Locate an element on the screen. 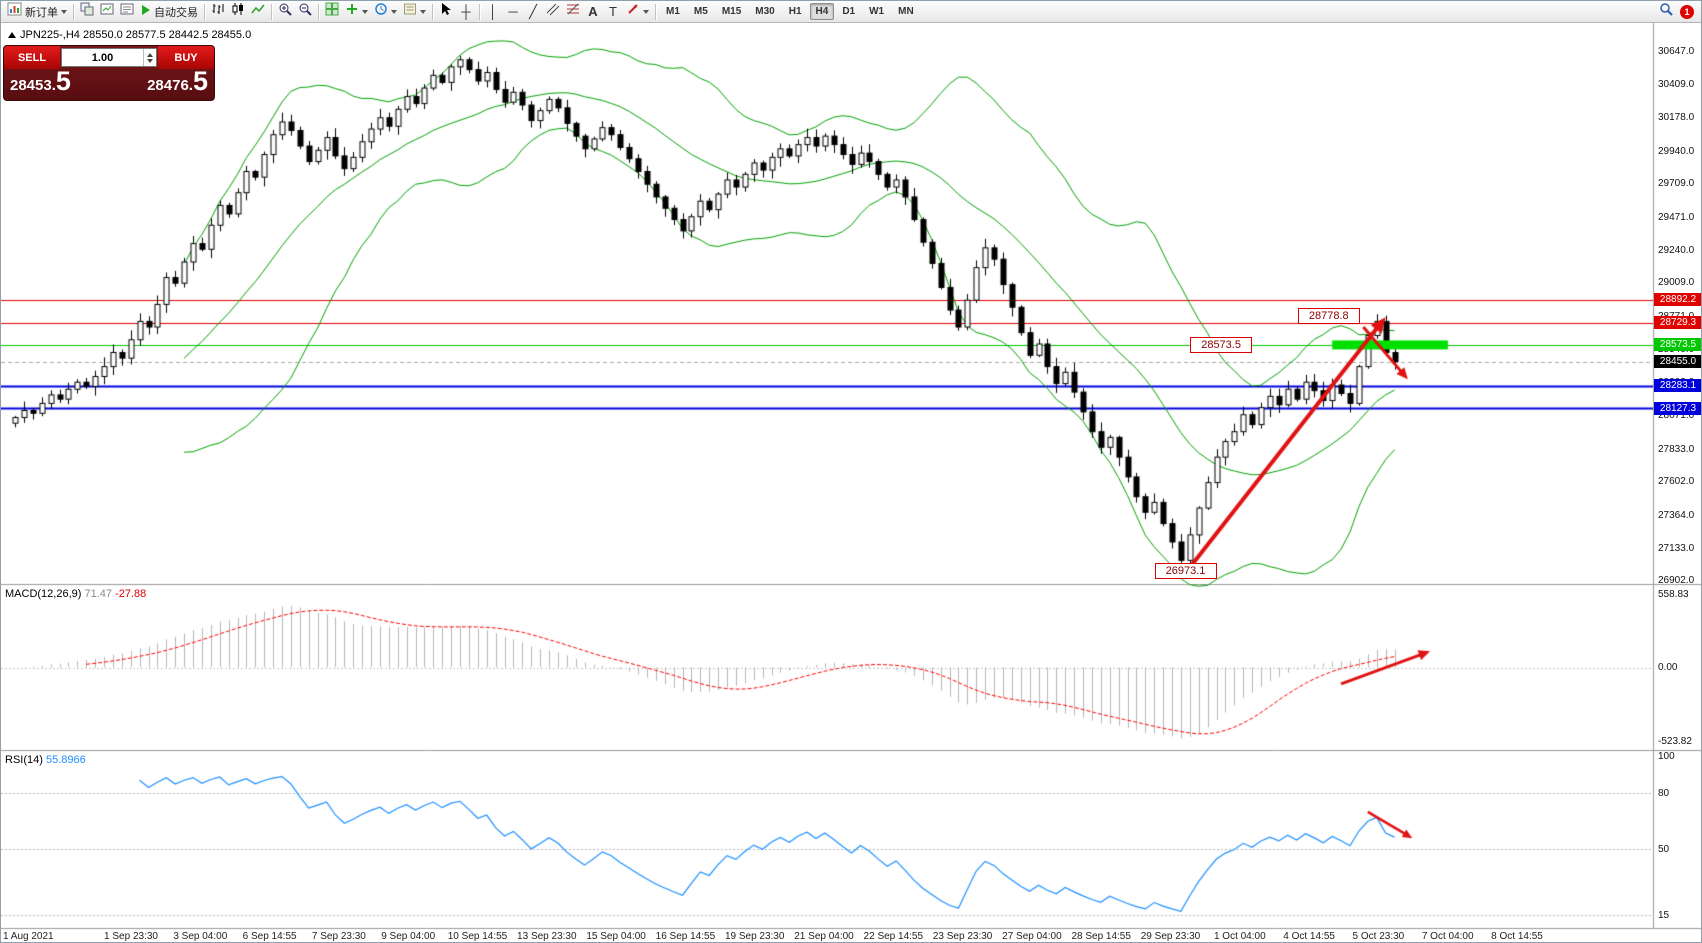 This screenshot has height=943, width=1702. chevron-down-icon is located at coordinates (64, 11).